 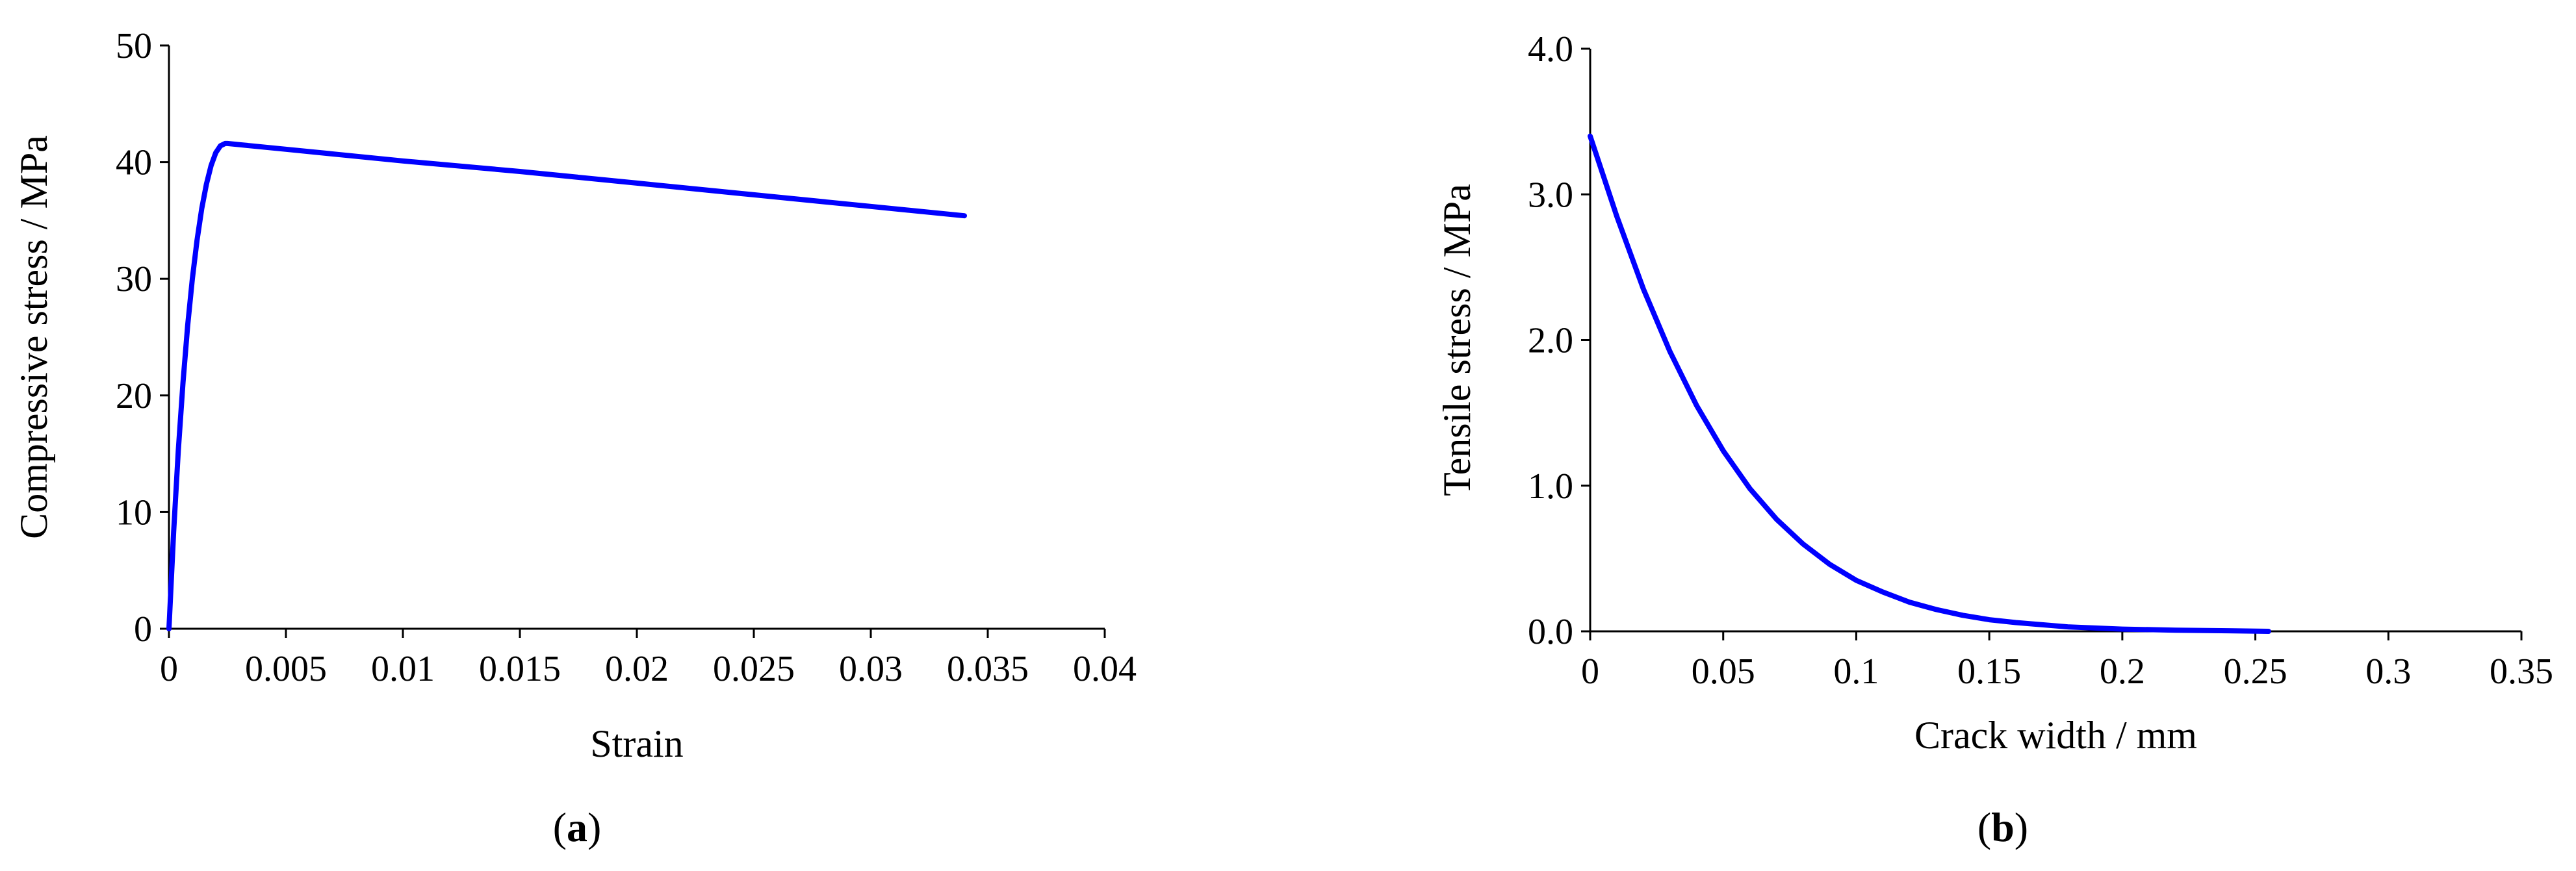 What do you see at coordinates (1724, 671) in the screenshot?
I see `chart-b-x-tick-label: 0.05` at bounding box center [1724, 671].